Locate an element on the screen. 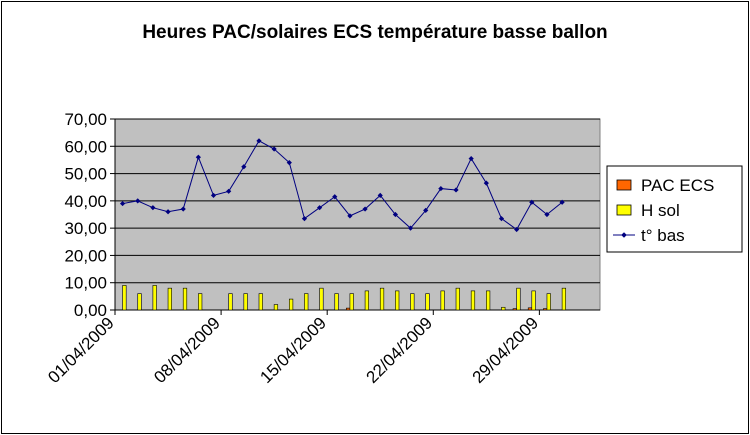  legend-swatch-pac-ecs is located at coordinates (624, 185).